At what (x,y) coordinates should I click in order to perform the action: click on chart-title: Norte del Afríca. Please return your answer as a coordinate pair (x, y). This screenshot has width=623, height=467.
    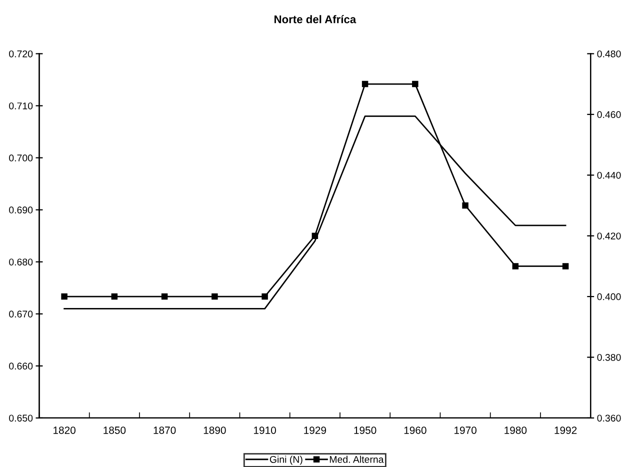
    Looking at the image, I should click on (315, 19).